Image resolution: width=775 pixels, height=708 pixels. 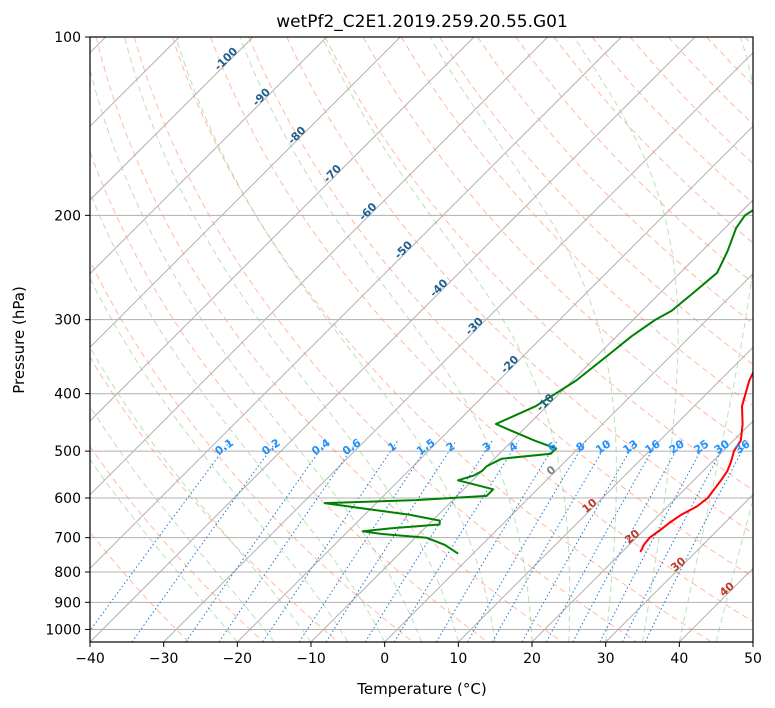 I want to click on x-tick-label: −30, so click(x=164, y=659).